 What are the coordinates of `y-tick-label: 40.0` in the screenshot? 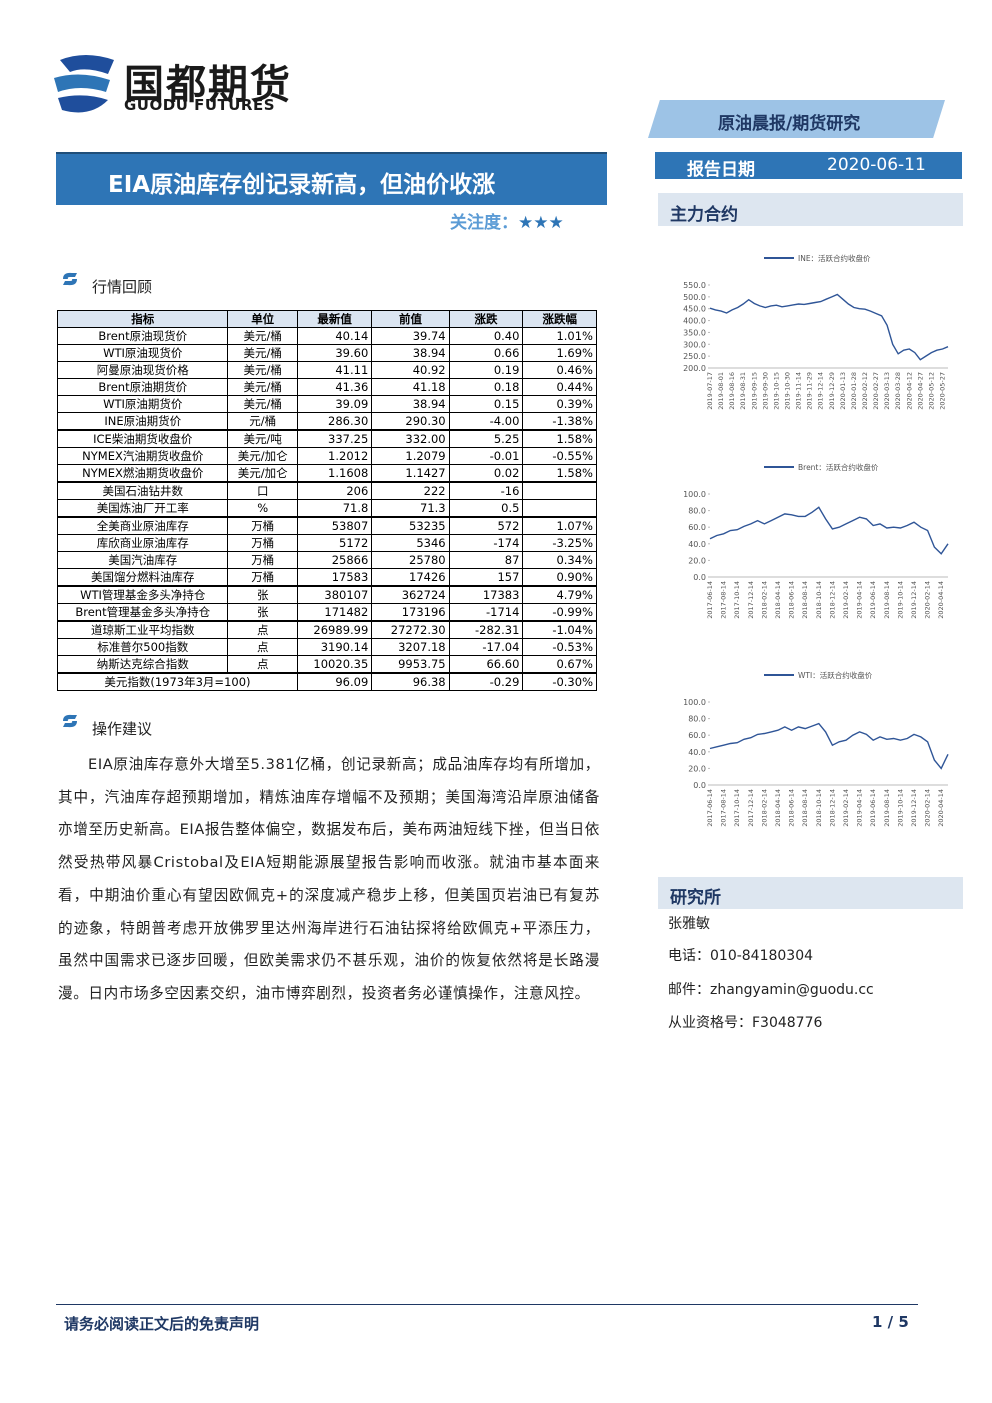 It's located at (697, 752).